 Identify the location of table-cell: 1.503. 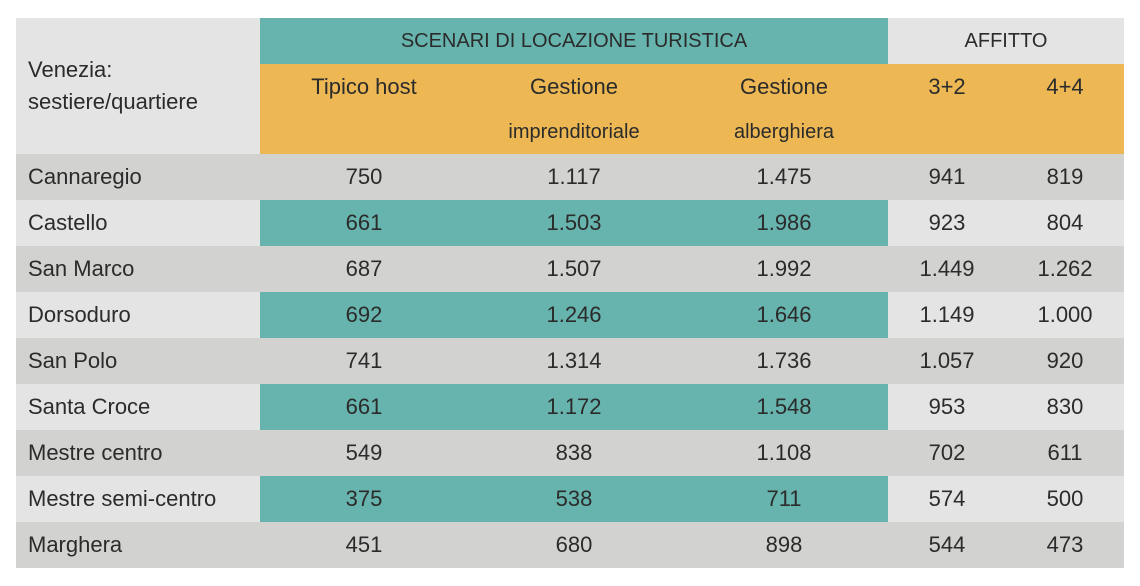
(574, 222).